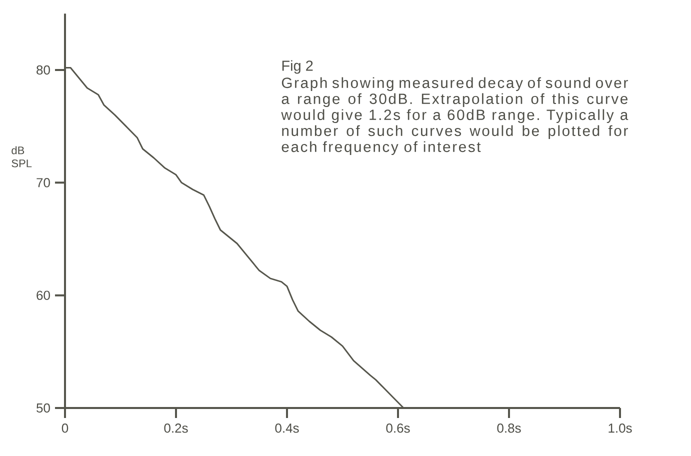  Describe the element at coordinates (43, 183) in the screenshot. I see `y-tick-label: 70` at that location.